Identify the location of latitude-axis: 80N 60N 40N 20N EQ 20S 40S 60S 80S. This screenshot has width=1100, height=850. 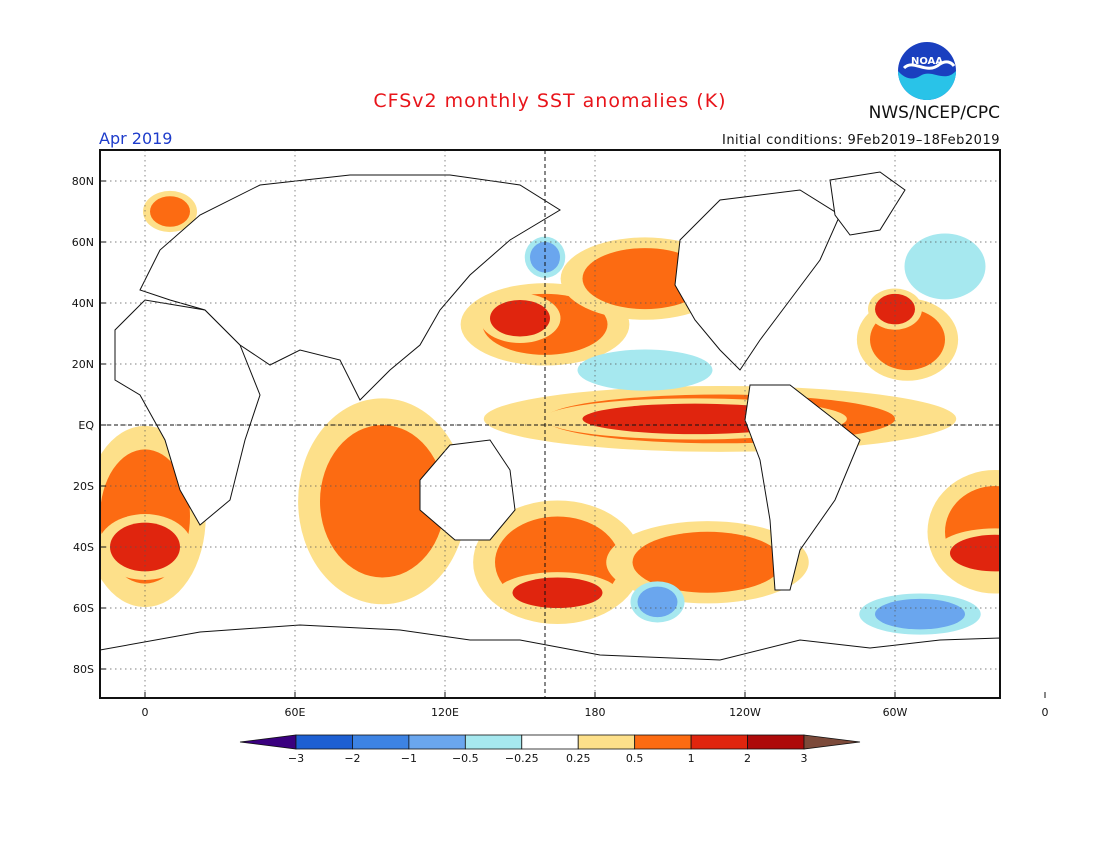
(89, 425).